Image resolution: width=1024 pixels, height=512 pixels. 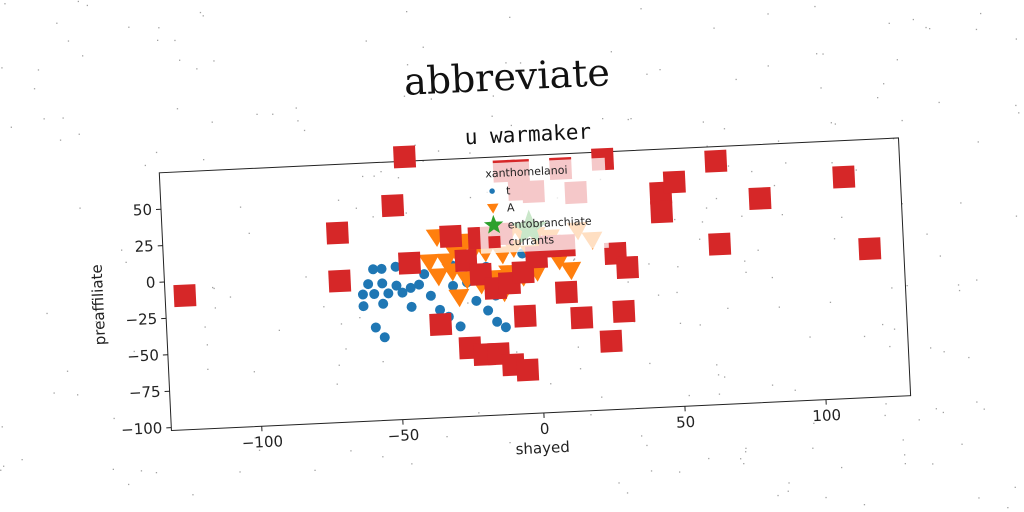 What do you see at coordinates (527, 134) in the screenshot?
I see `chart-title: u warmaker` at bounding box center [527, 134].